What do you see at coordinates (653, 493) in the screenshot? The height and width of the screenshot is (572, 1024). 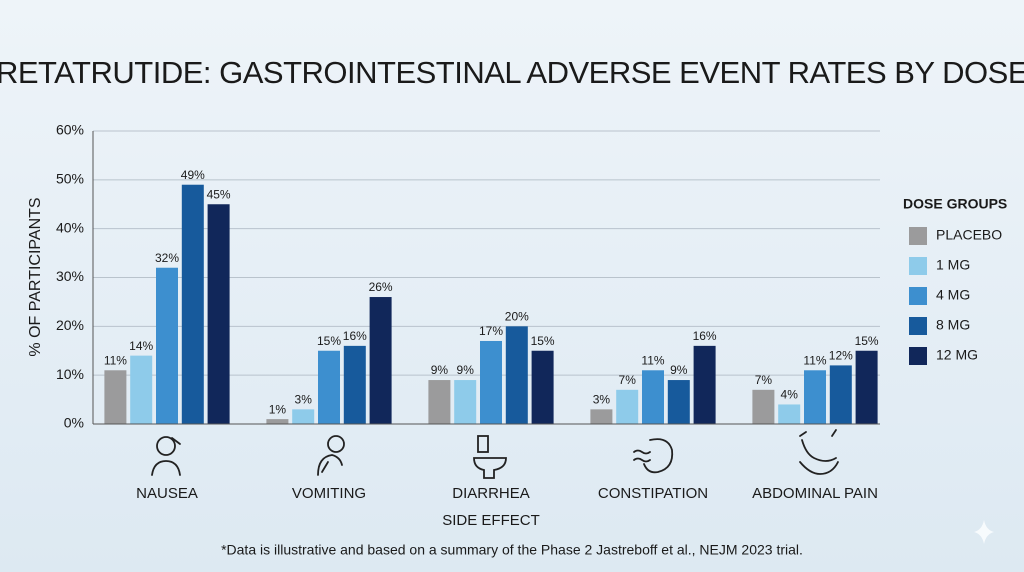 I see `x-tick-label: CONSTIPATION` at bounding box center [653, 493].